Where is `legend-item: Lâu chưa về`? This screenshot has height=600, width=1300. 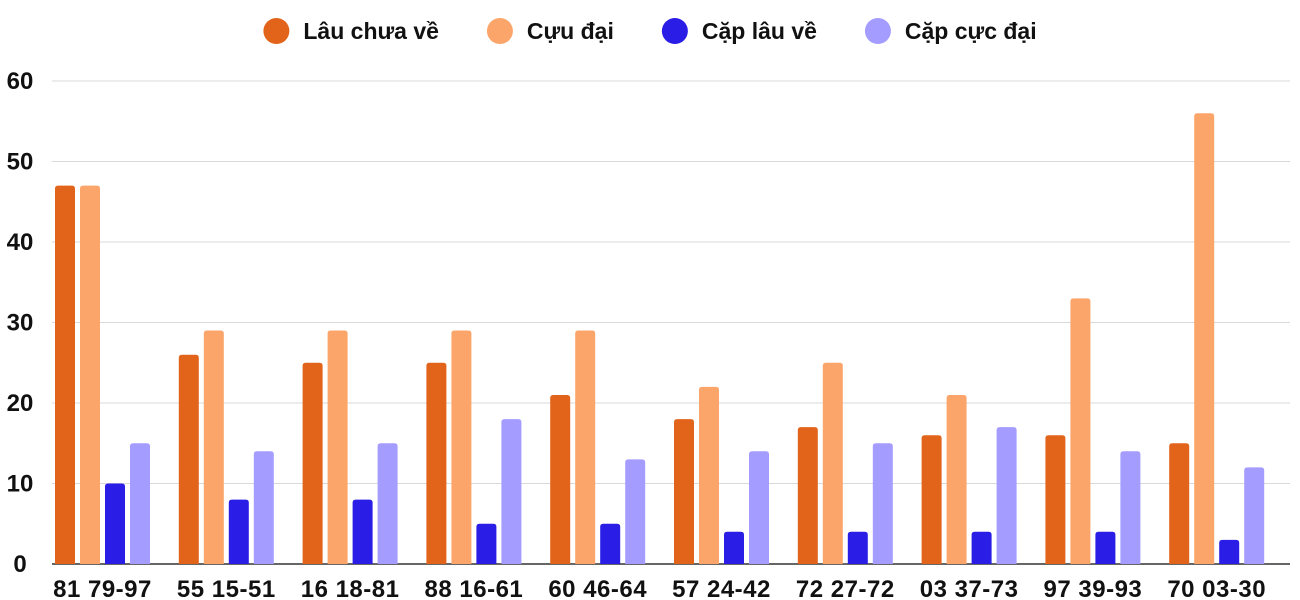
legend-item: Lâu chưa về is located at coordinates (351, 31).